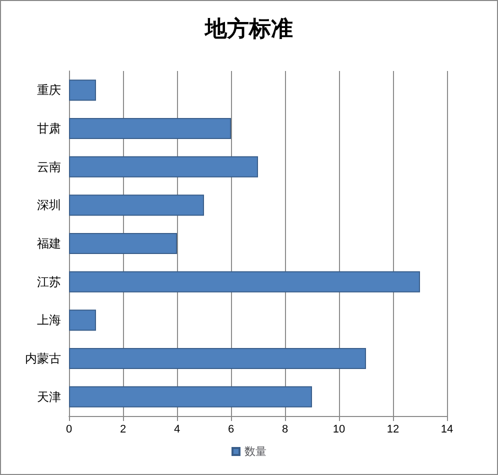 The width and height of the screenshot is (498, 475). What do you see at coordinates (339, 430) in the screenshot?
I see `x-tick-label: 10` at bounding box center [339, 430].